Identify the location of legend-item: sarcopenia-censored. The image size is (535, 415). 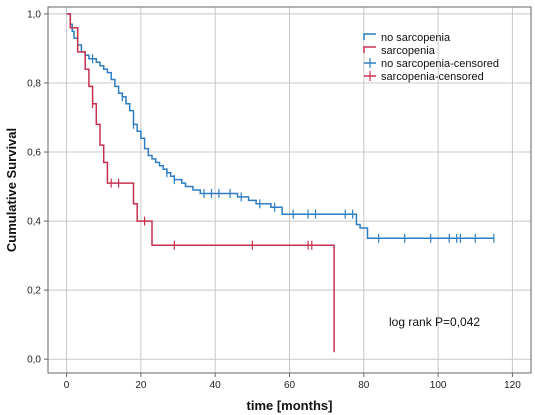
(424, 77).